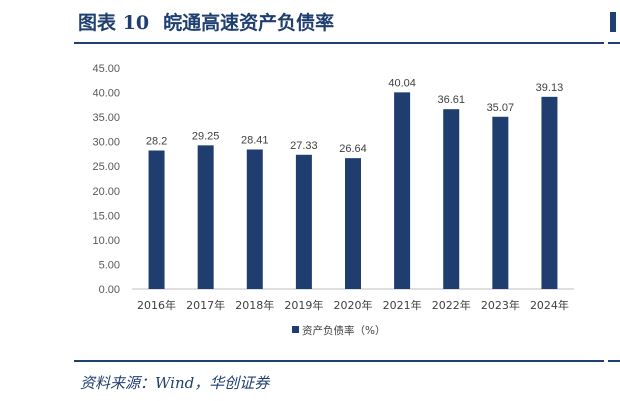 Image resolution: width=620 pixels, height=401 pixels. Describe the element at coordinates (339, 43) in the screenshot. I see `title-divider` at that location.